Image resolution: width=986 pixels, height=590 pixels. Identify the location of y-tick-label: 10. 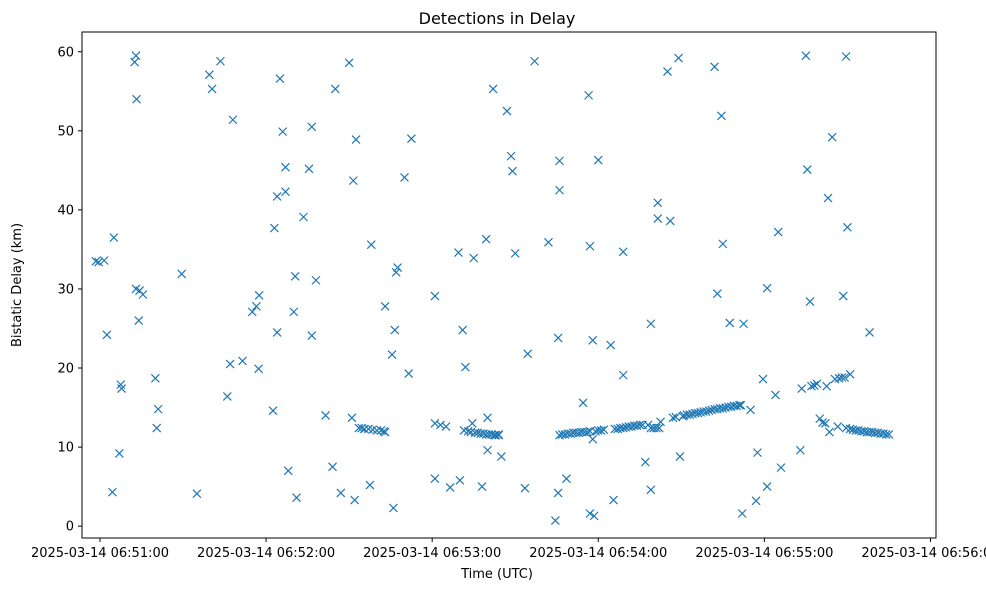
(65, 448).